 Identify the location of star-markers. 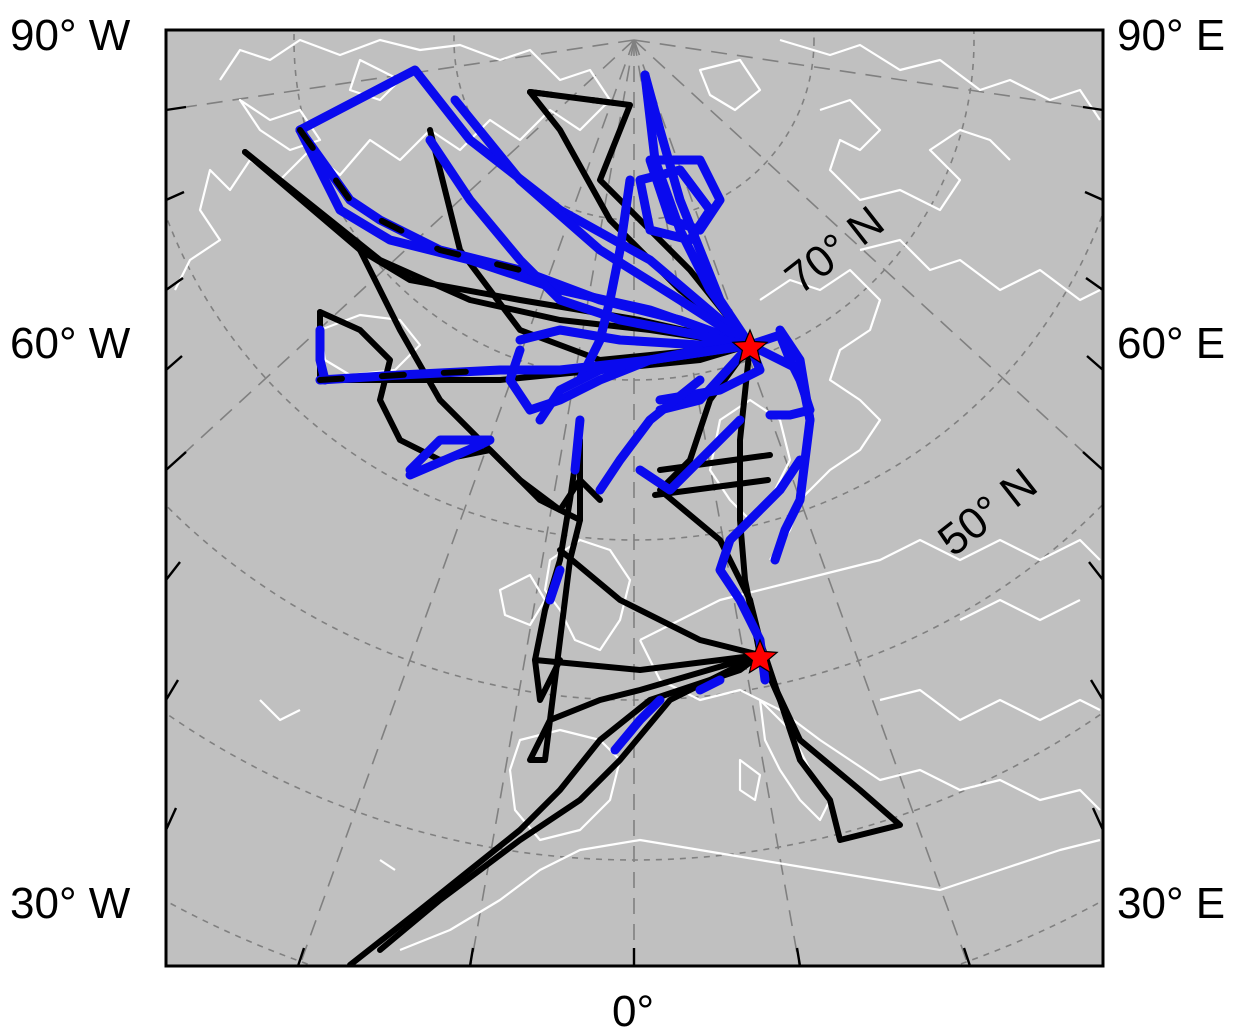
(755, 501).